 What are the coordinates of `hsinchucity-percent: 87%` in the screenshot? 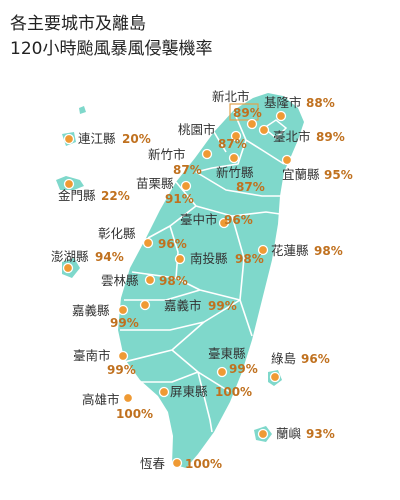 It's located at (187, 170).